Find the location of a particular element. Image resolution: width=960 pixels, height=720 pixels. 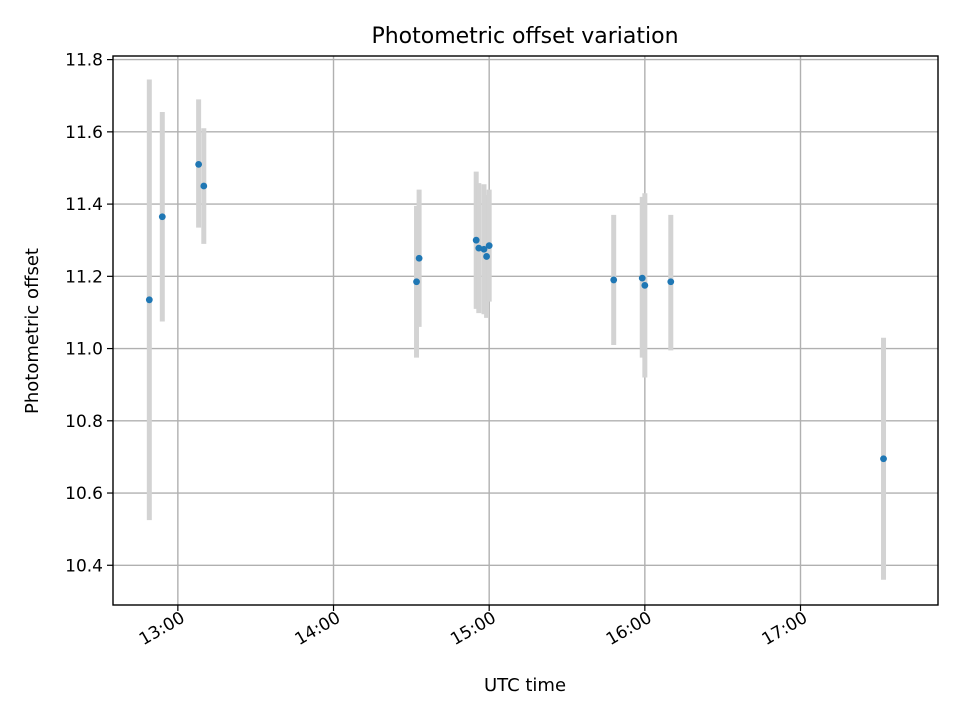

y-tick-label: 10.8 is located at coordinates (84, 422).